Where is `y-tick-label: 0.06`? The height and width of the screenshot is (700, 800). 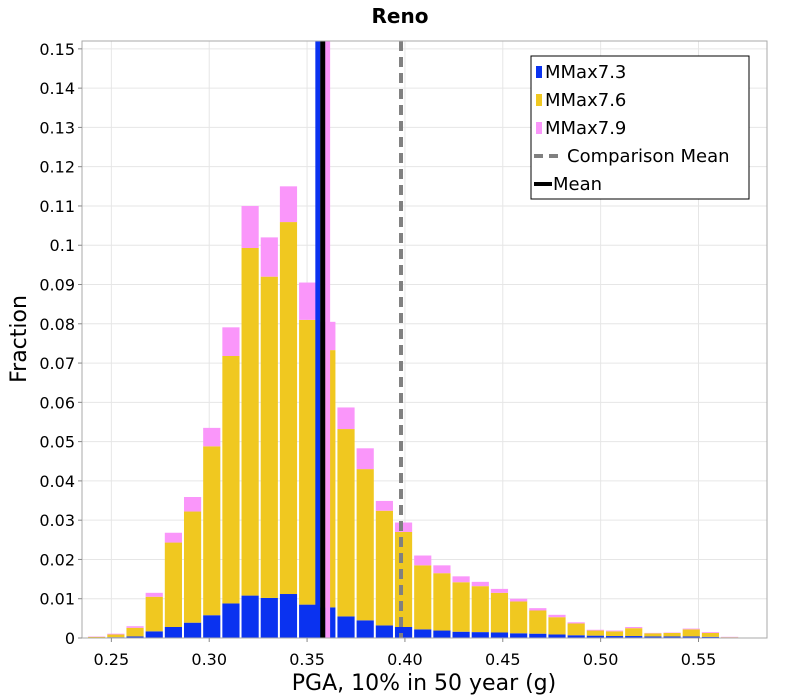
y-tick-label: 0.06 is located at coordinates (57, 402).